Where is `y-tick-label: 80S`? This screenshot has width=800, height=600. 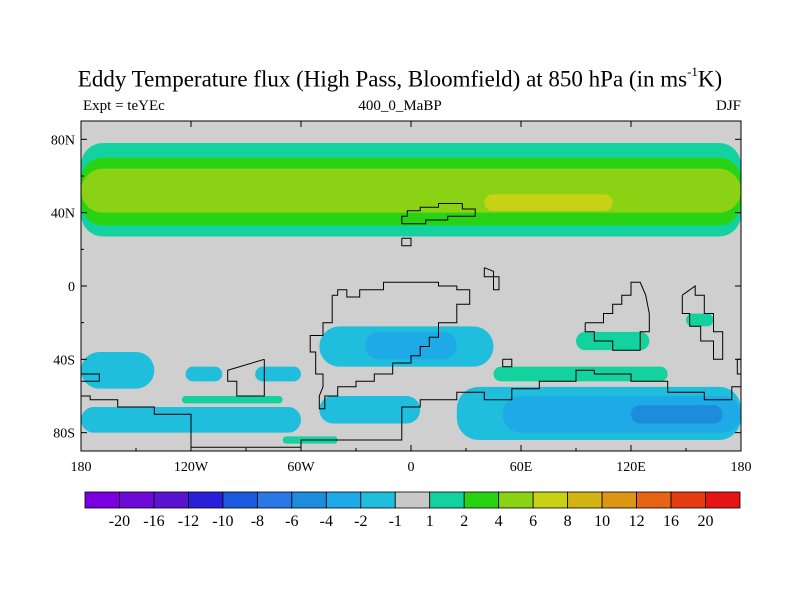 y-tick-label: 80S is located at coordinates (64, 434).